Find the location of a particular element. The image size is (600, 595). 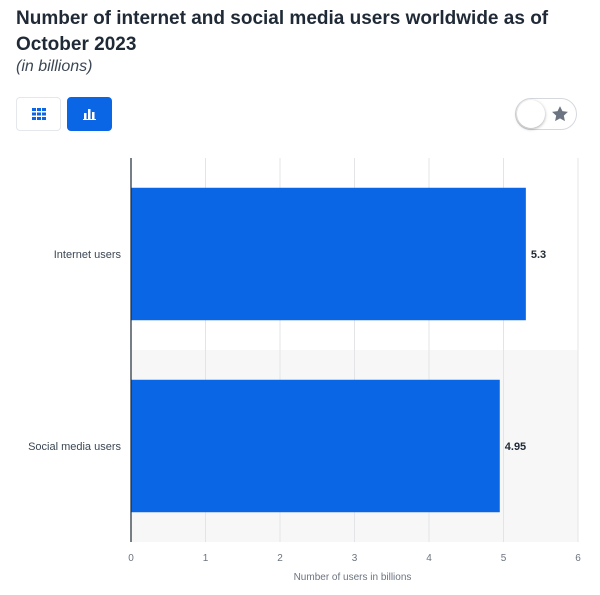

x-tick-label: 3 is located at coordinates (355, 558).